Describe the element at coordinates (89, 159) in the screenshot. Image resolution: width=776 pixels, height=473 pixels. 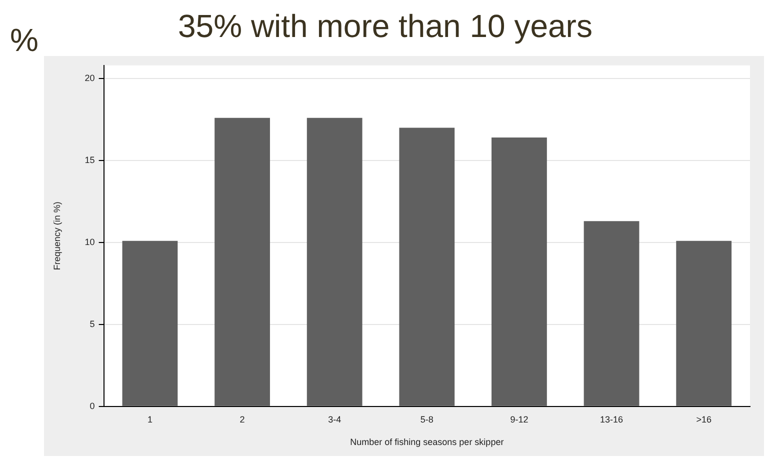
I see `y-tick-label: 15` at that location.